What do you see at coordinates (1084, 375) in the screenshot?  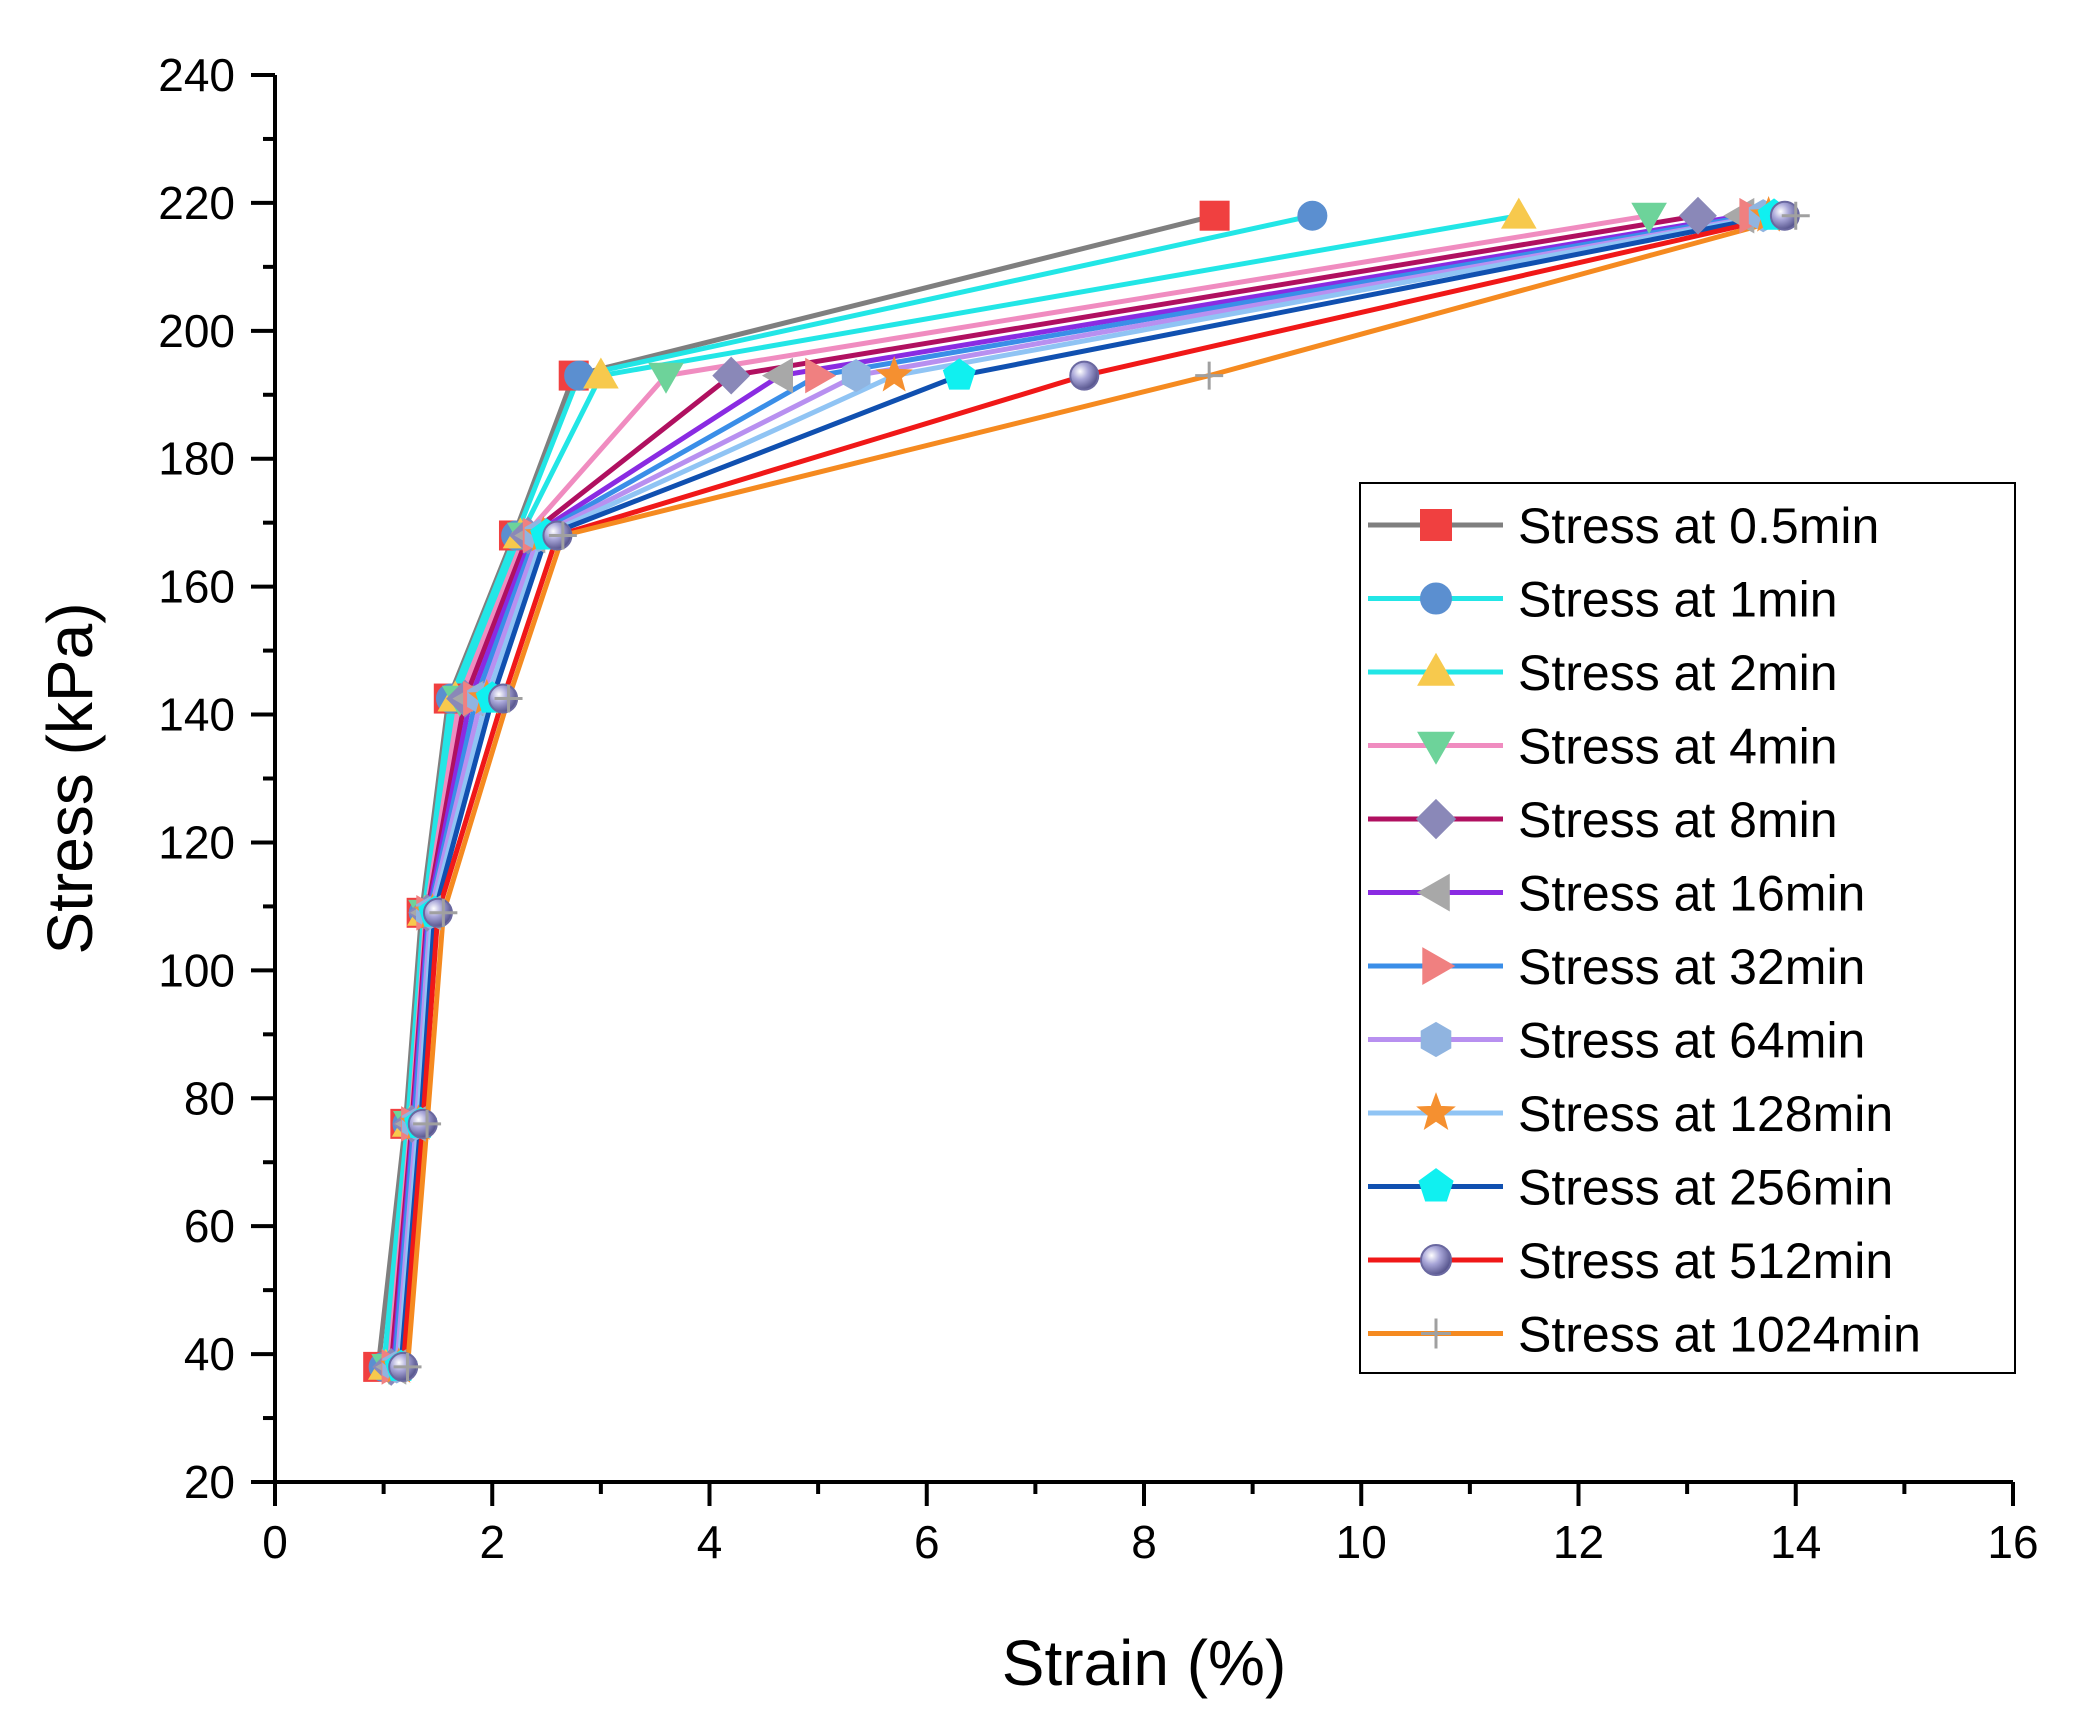 I see `series-10-point` at bounding box center [1084, 375].